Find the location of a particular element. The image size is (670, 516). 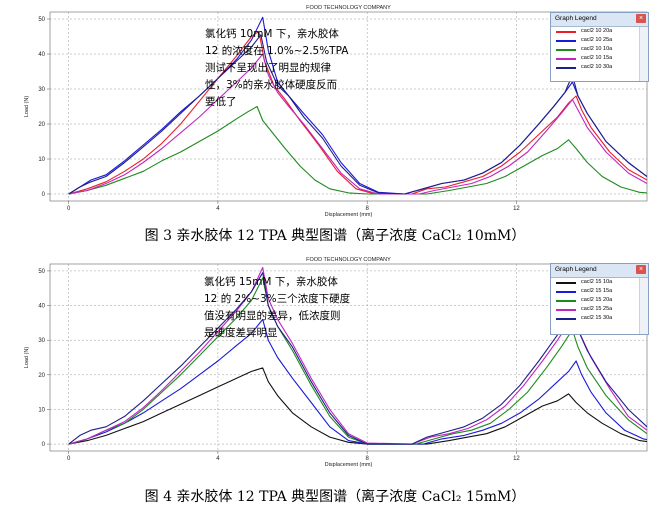

legend-entry: cacl2 15 25a is located at coordinates (599, 309).